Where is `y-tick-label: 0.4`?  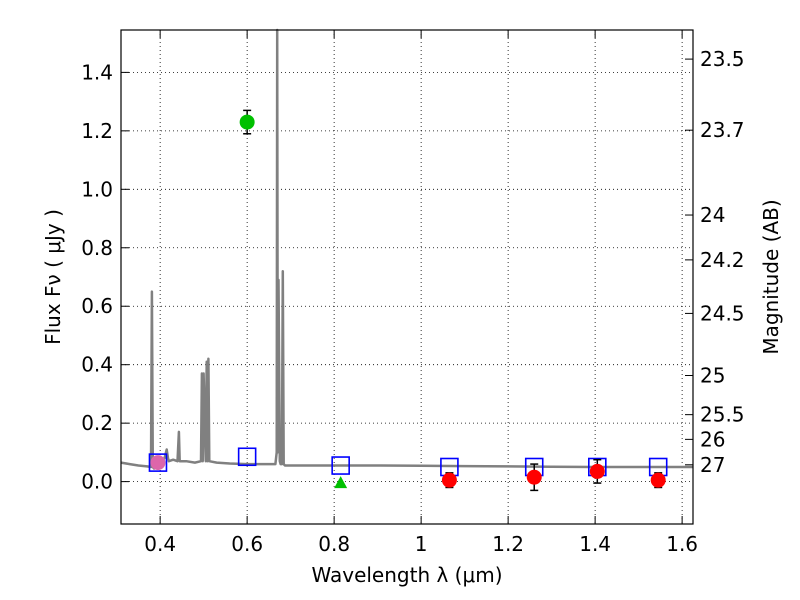
y-tick-label: 0.4 is located at coordinates (97, 365).